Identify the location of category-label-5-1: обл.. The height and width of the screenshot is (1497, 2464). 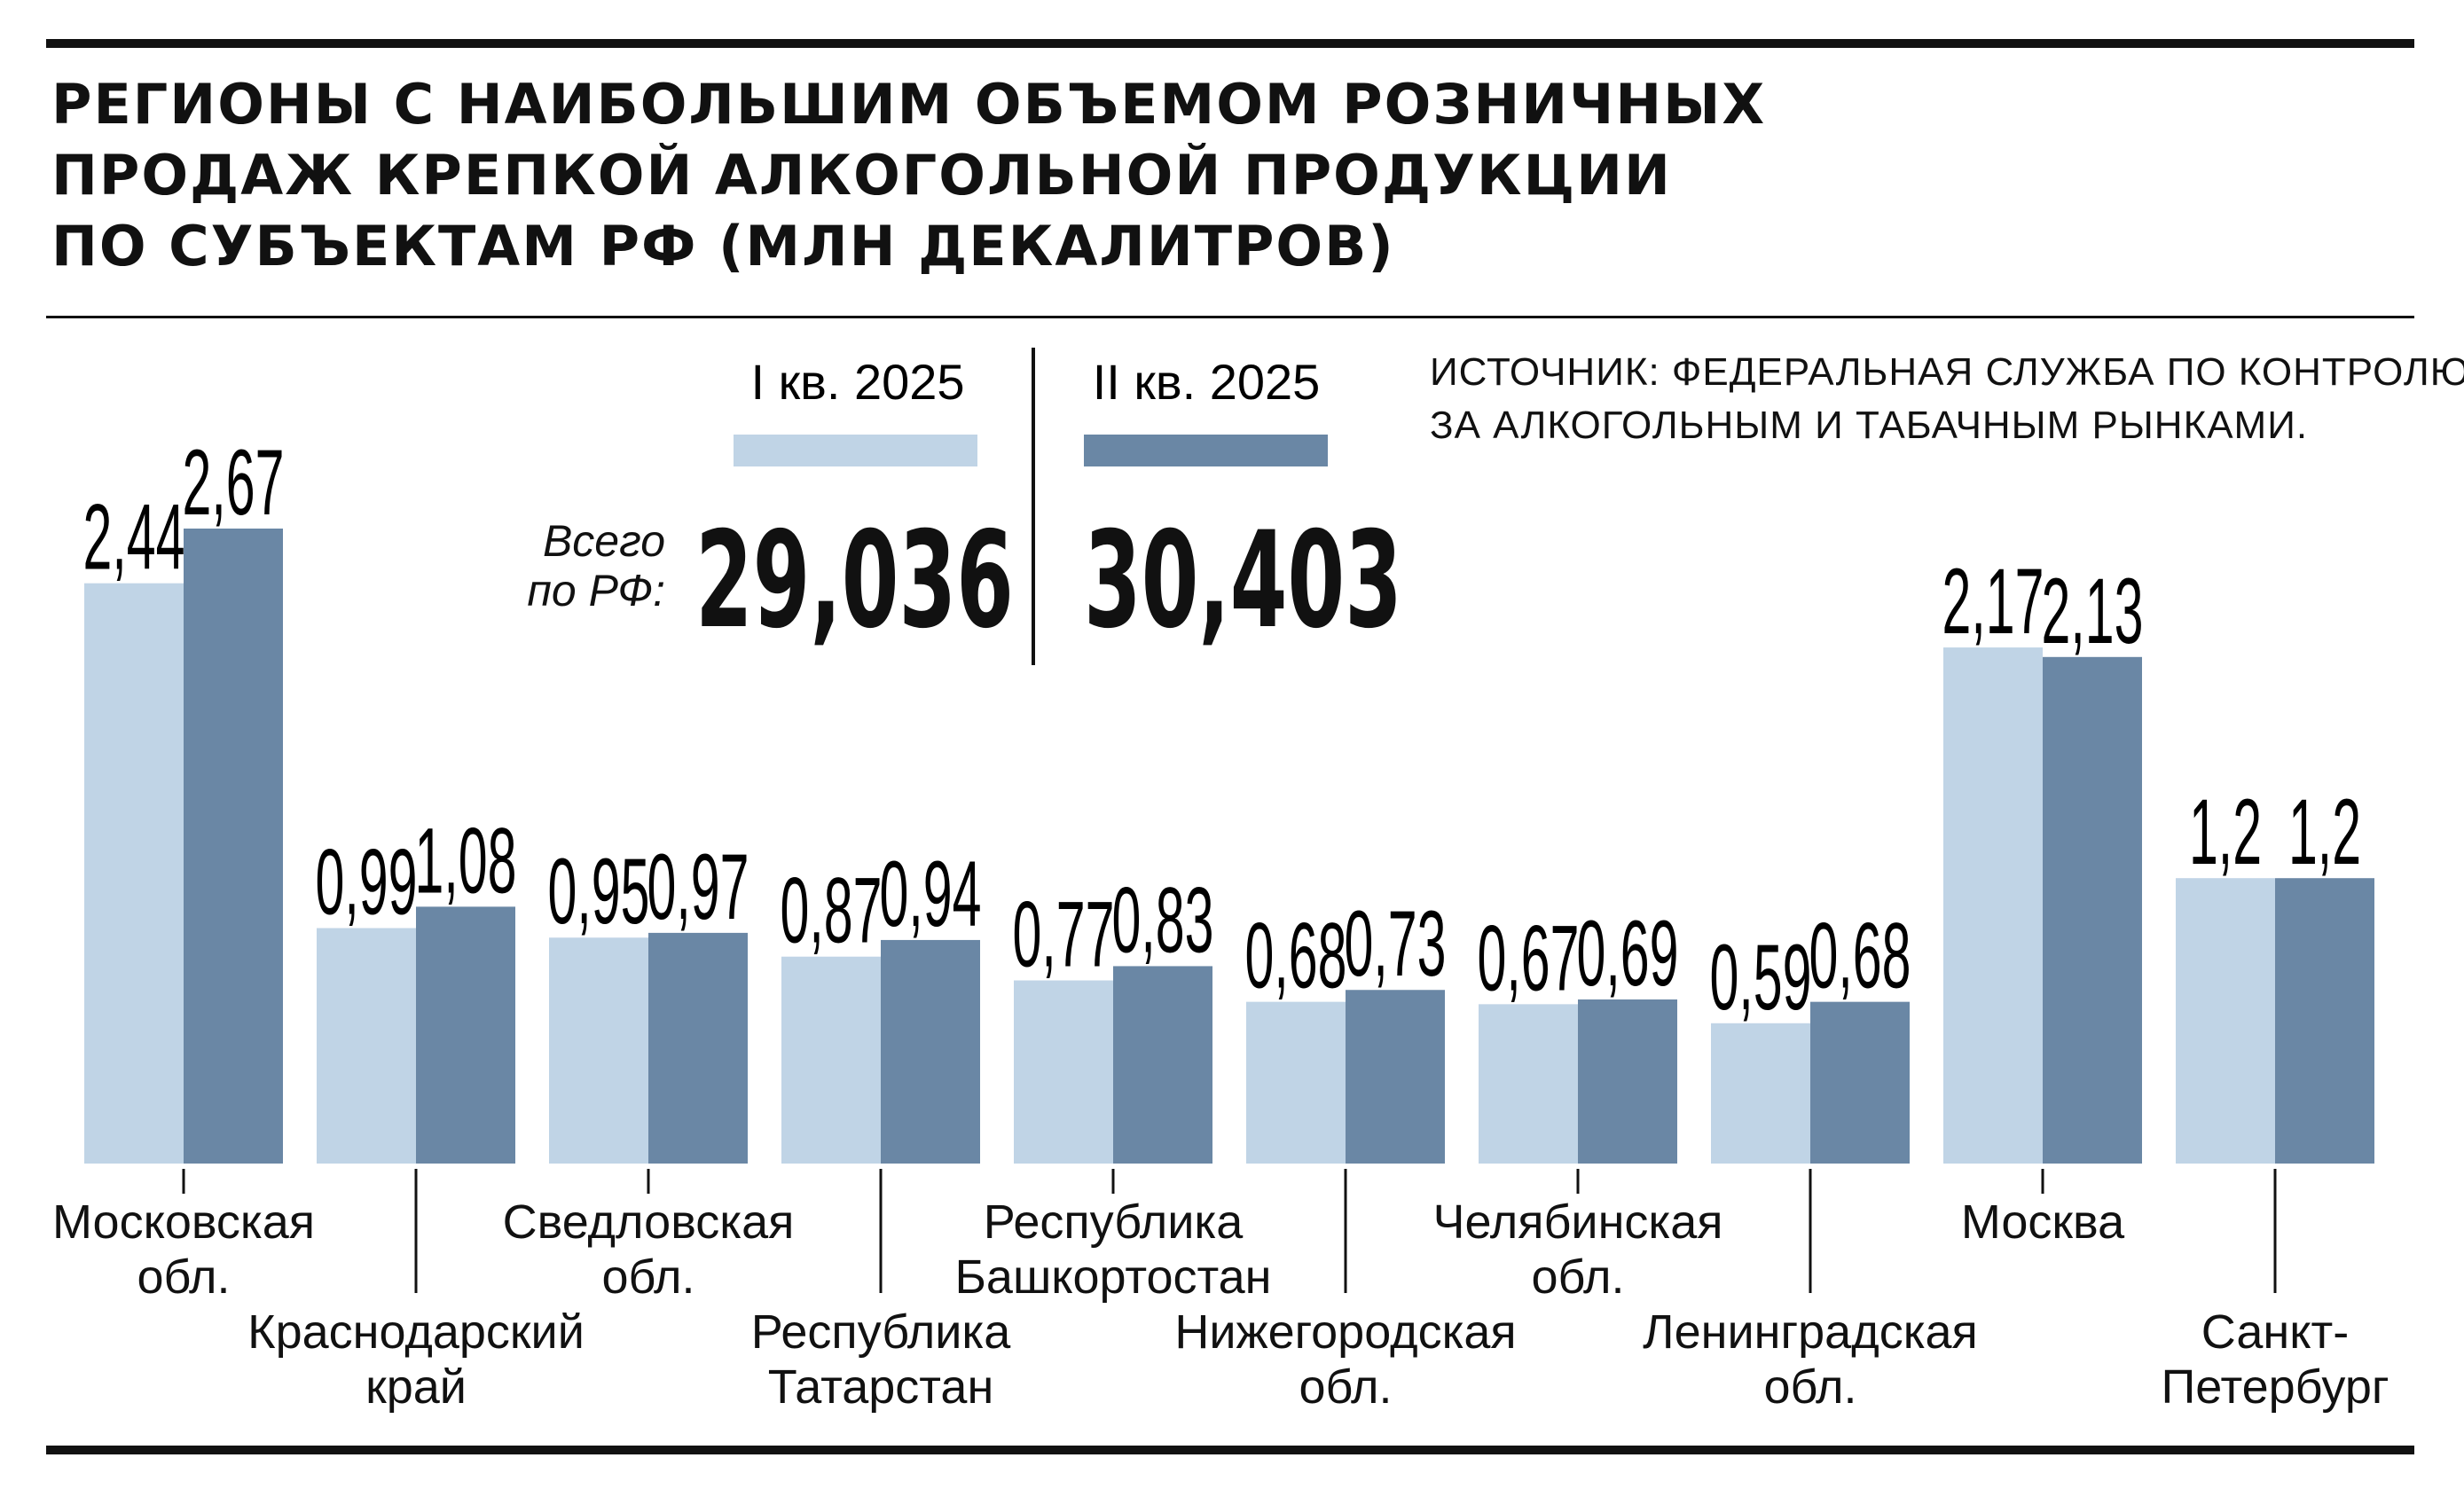
(1345, 1387).